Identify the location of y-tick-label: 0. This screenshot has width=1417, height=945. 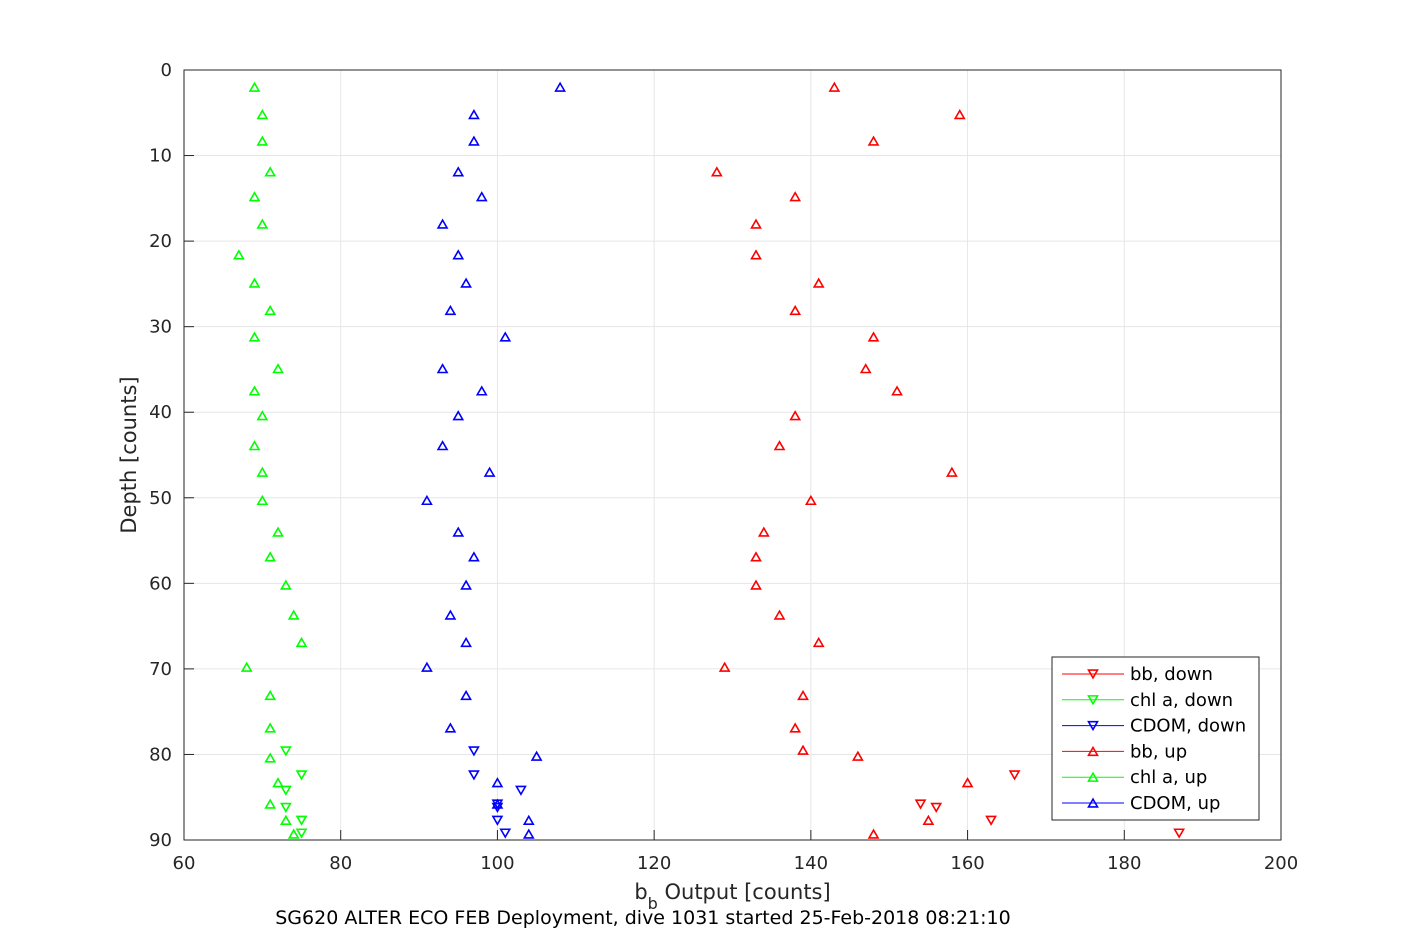
(166, 70).